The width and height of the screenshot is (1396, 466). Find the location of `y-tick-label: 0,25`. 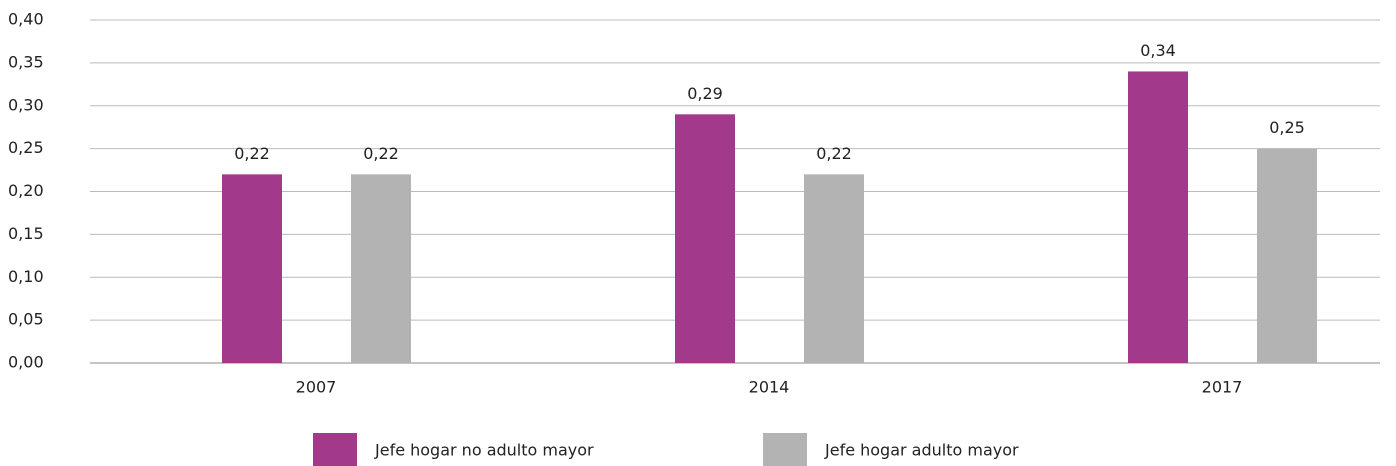

y-tick-label: 0,25 is located at coordinates (26, 147).